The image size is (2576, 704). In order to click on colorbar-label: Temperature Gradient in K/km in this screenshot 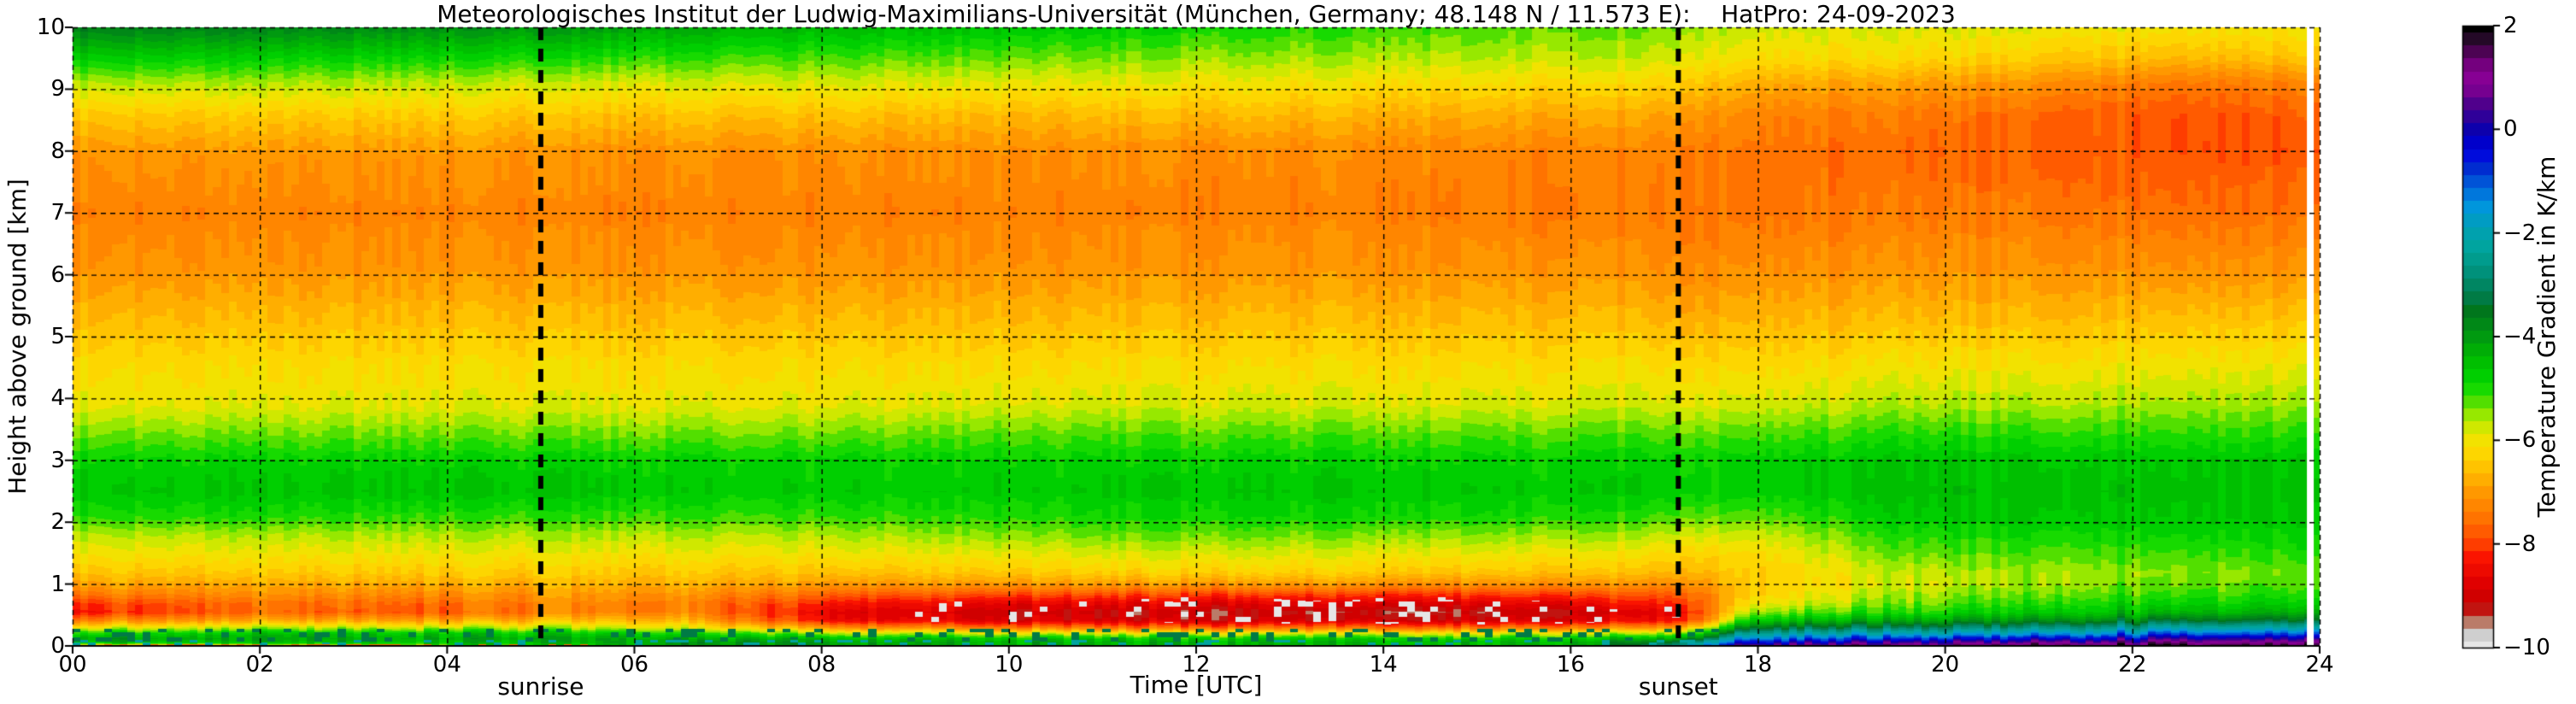, I will do `click(2546, 336)`.